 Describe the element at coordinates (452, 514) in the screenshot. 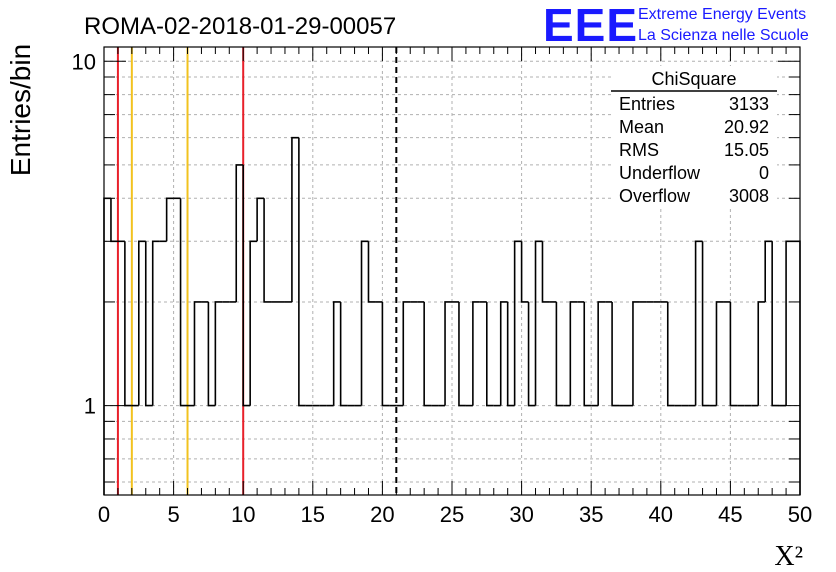

I see `x-tick-label: 25` at that location.